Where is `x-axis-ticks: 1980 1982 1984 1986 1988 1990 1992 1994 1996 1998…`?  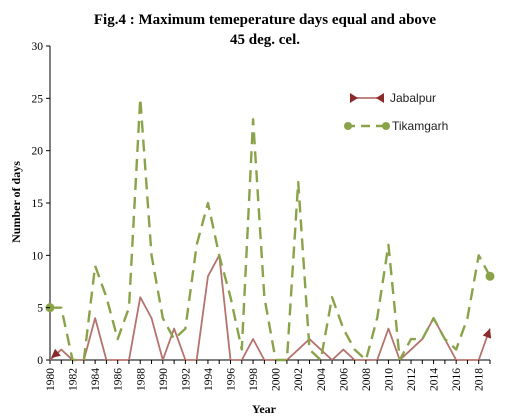 x-axis-ticks: 1980 1982 1984 1986 1988 1990 1992 1994 1996 1998… is located at coordinates (268, 375).